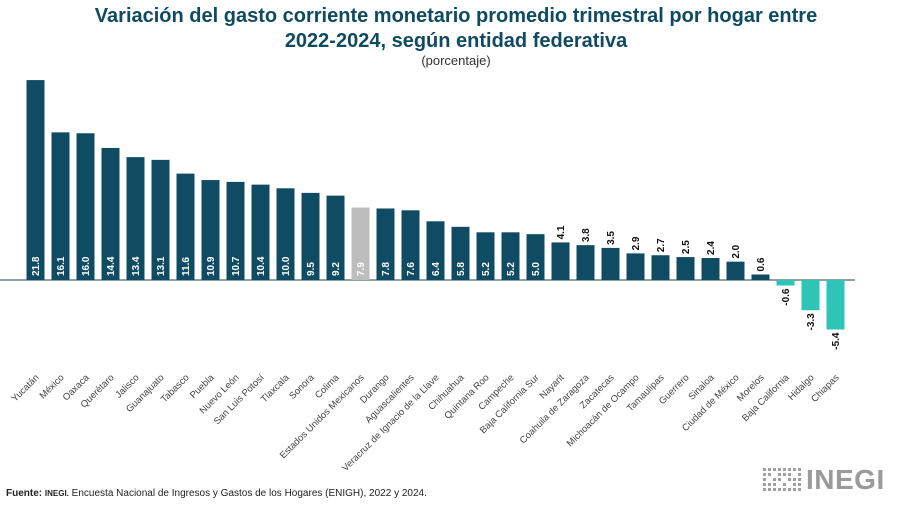 The height and width of the screenshot is (512, 912). What do you see at coordinates (456, 41) in the screenshot?
I see `chart-title-line2: 2022-2024, según entidad federativa` at bounding box center [456, 41].